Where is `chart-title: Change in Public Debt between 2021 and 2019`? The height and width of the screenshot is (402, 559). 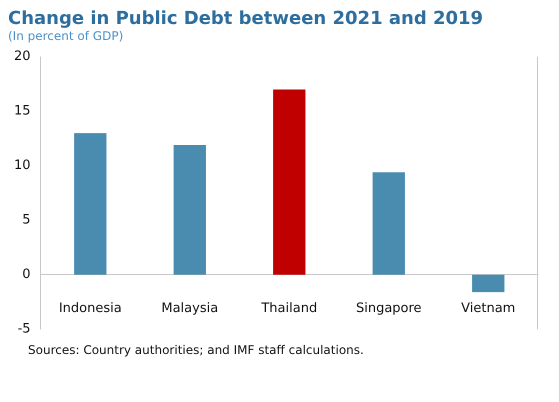
chart-title: Change in Public Debt between 2021 and 2019 is located at coordinates (246, 18).